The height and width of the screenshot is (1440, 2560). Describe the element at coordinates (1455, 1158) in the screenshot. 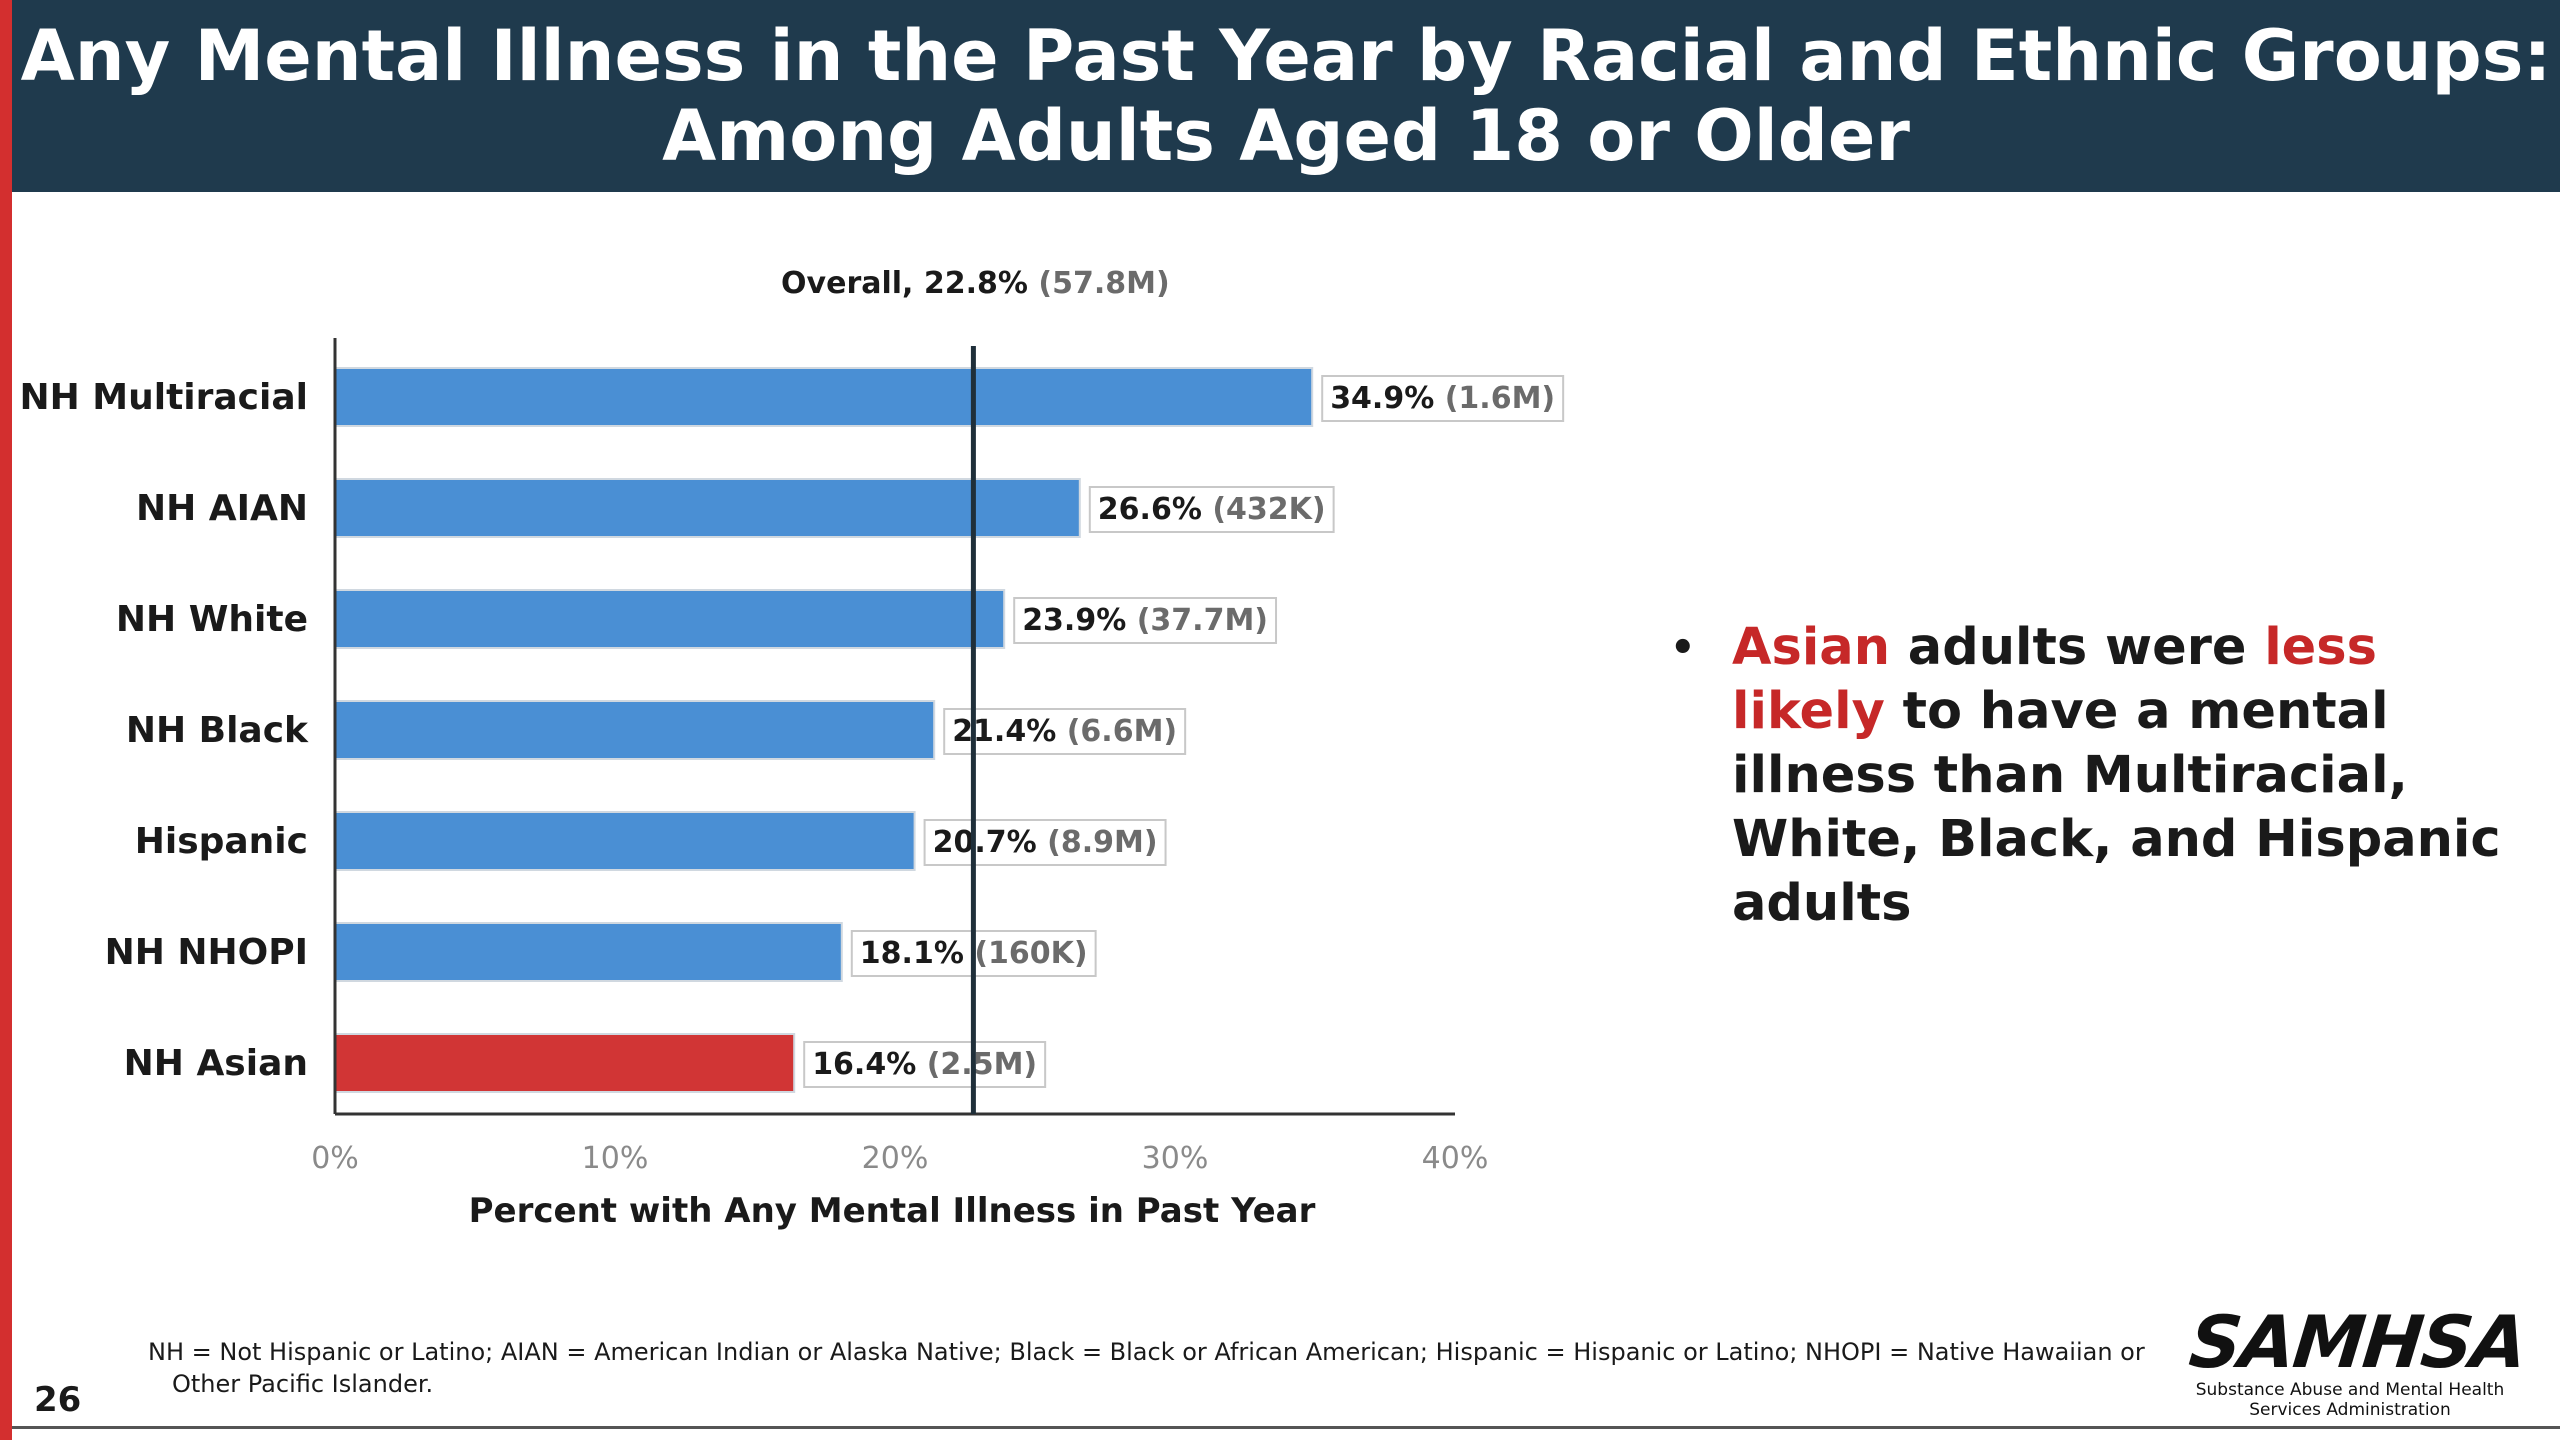

I see `x-tick-label: 40%` at that location.